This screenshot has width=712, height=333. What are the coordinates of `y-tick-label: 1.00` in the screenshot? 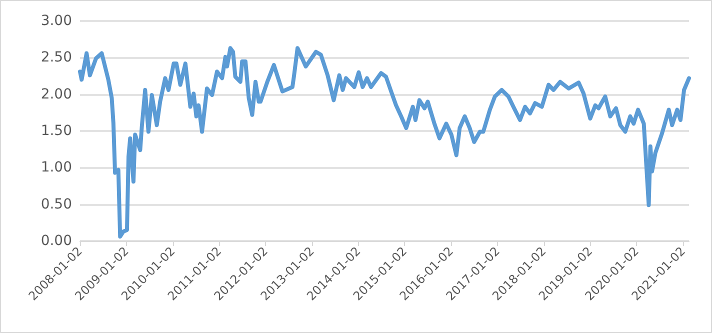 It's located at (56, 168).